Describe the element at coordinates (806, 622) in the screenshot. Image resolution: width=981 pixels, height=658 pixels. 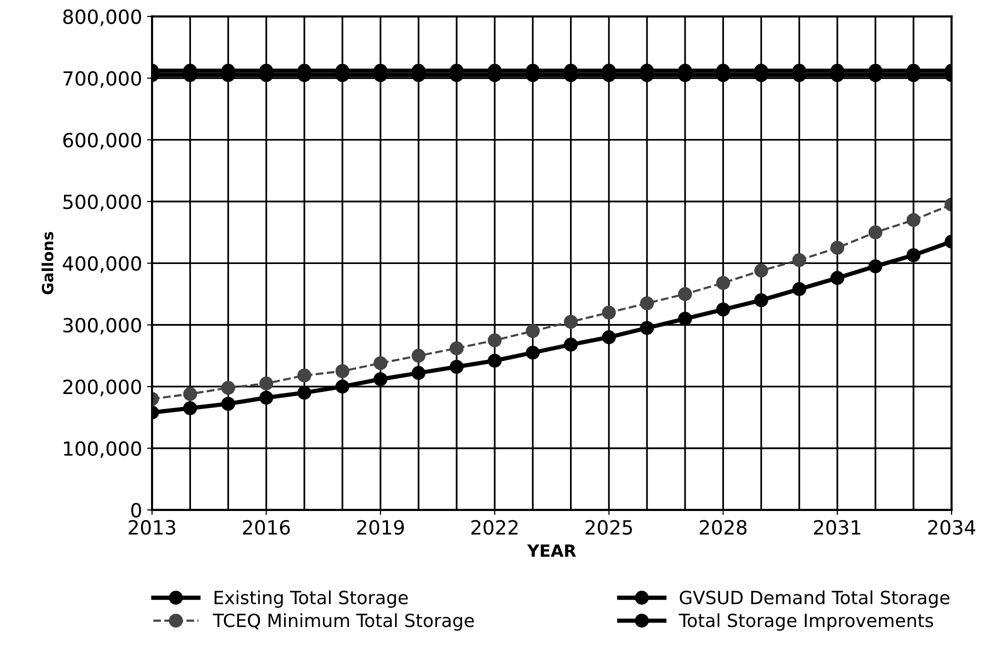
I see `legend-label: Total Storage Improvements` at that location.